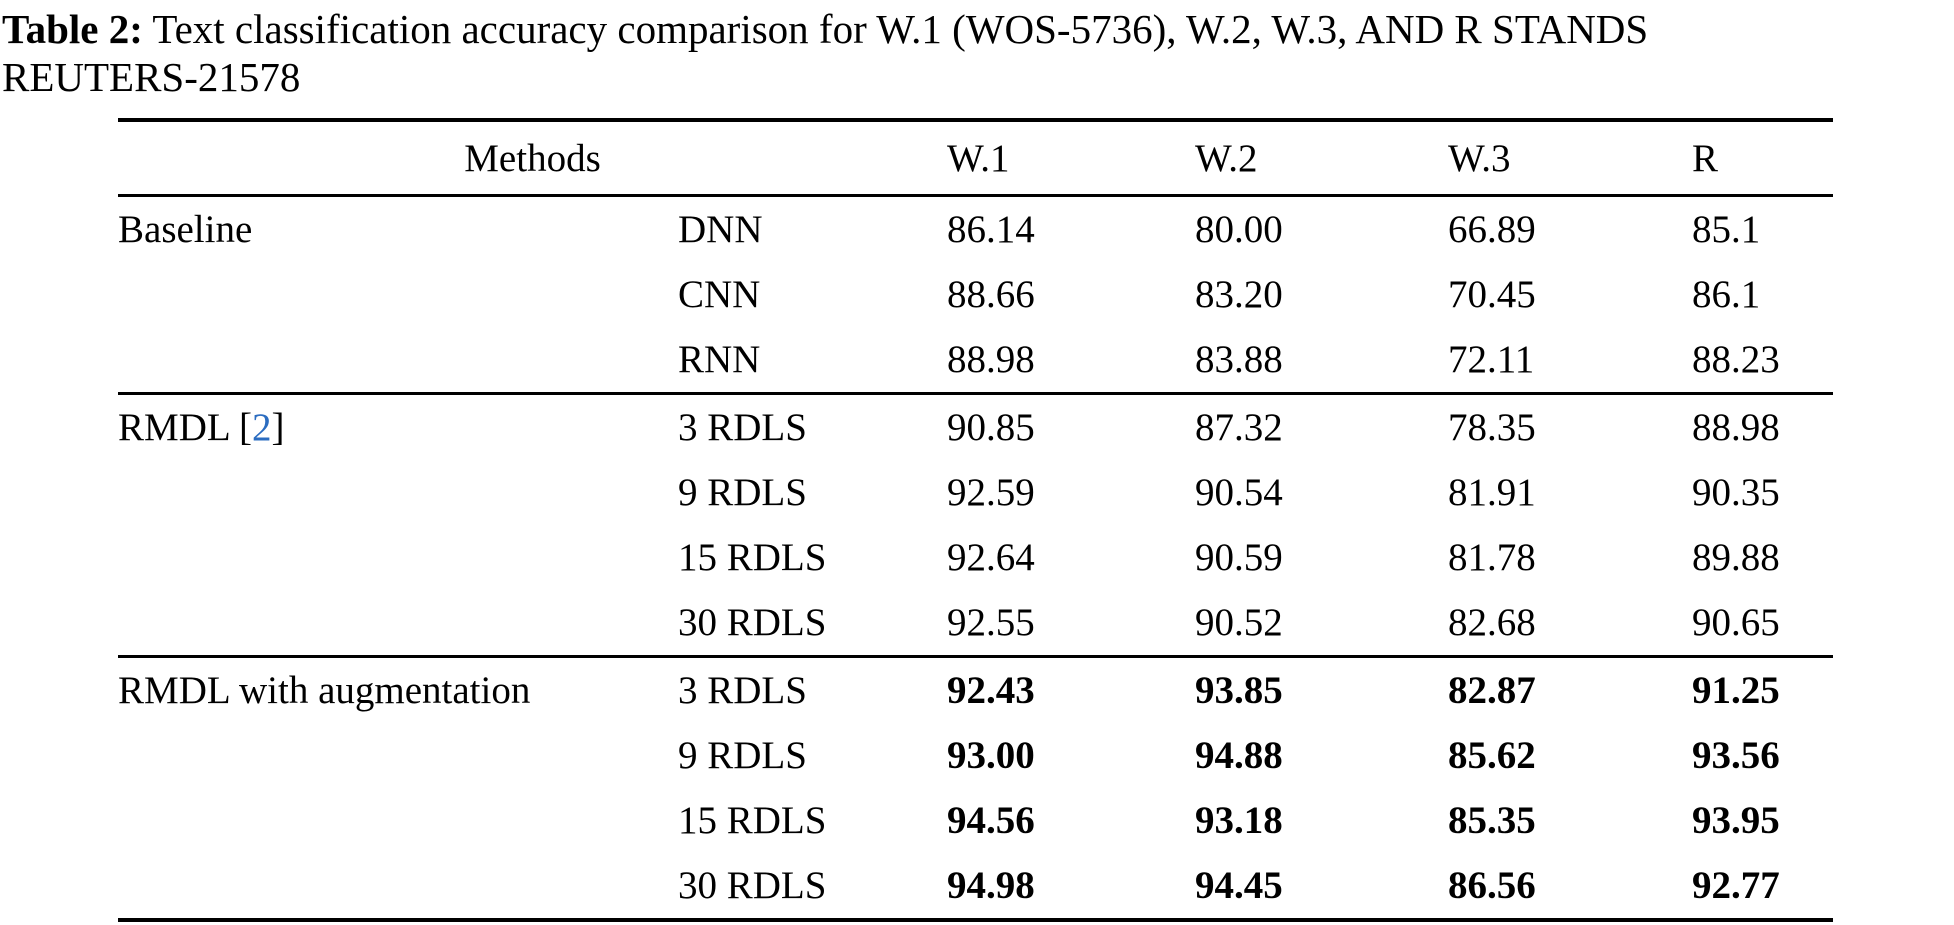 The height and width of the screenshot is (925, 1954). I want to click on group-label-suffix: ], so click(278, 427).